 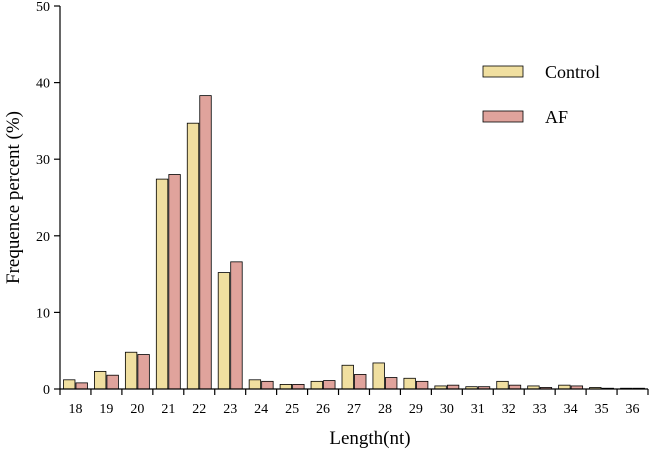 I want to click on legend: Control AF, so click(x=541, y=94).